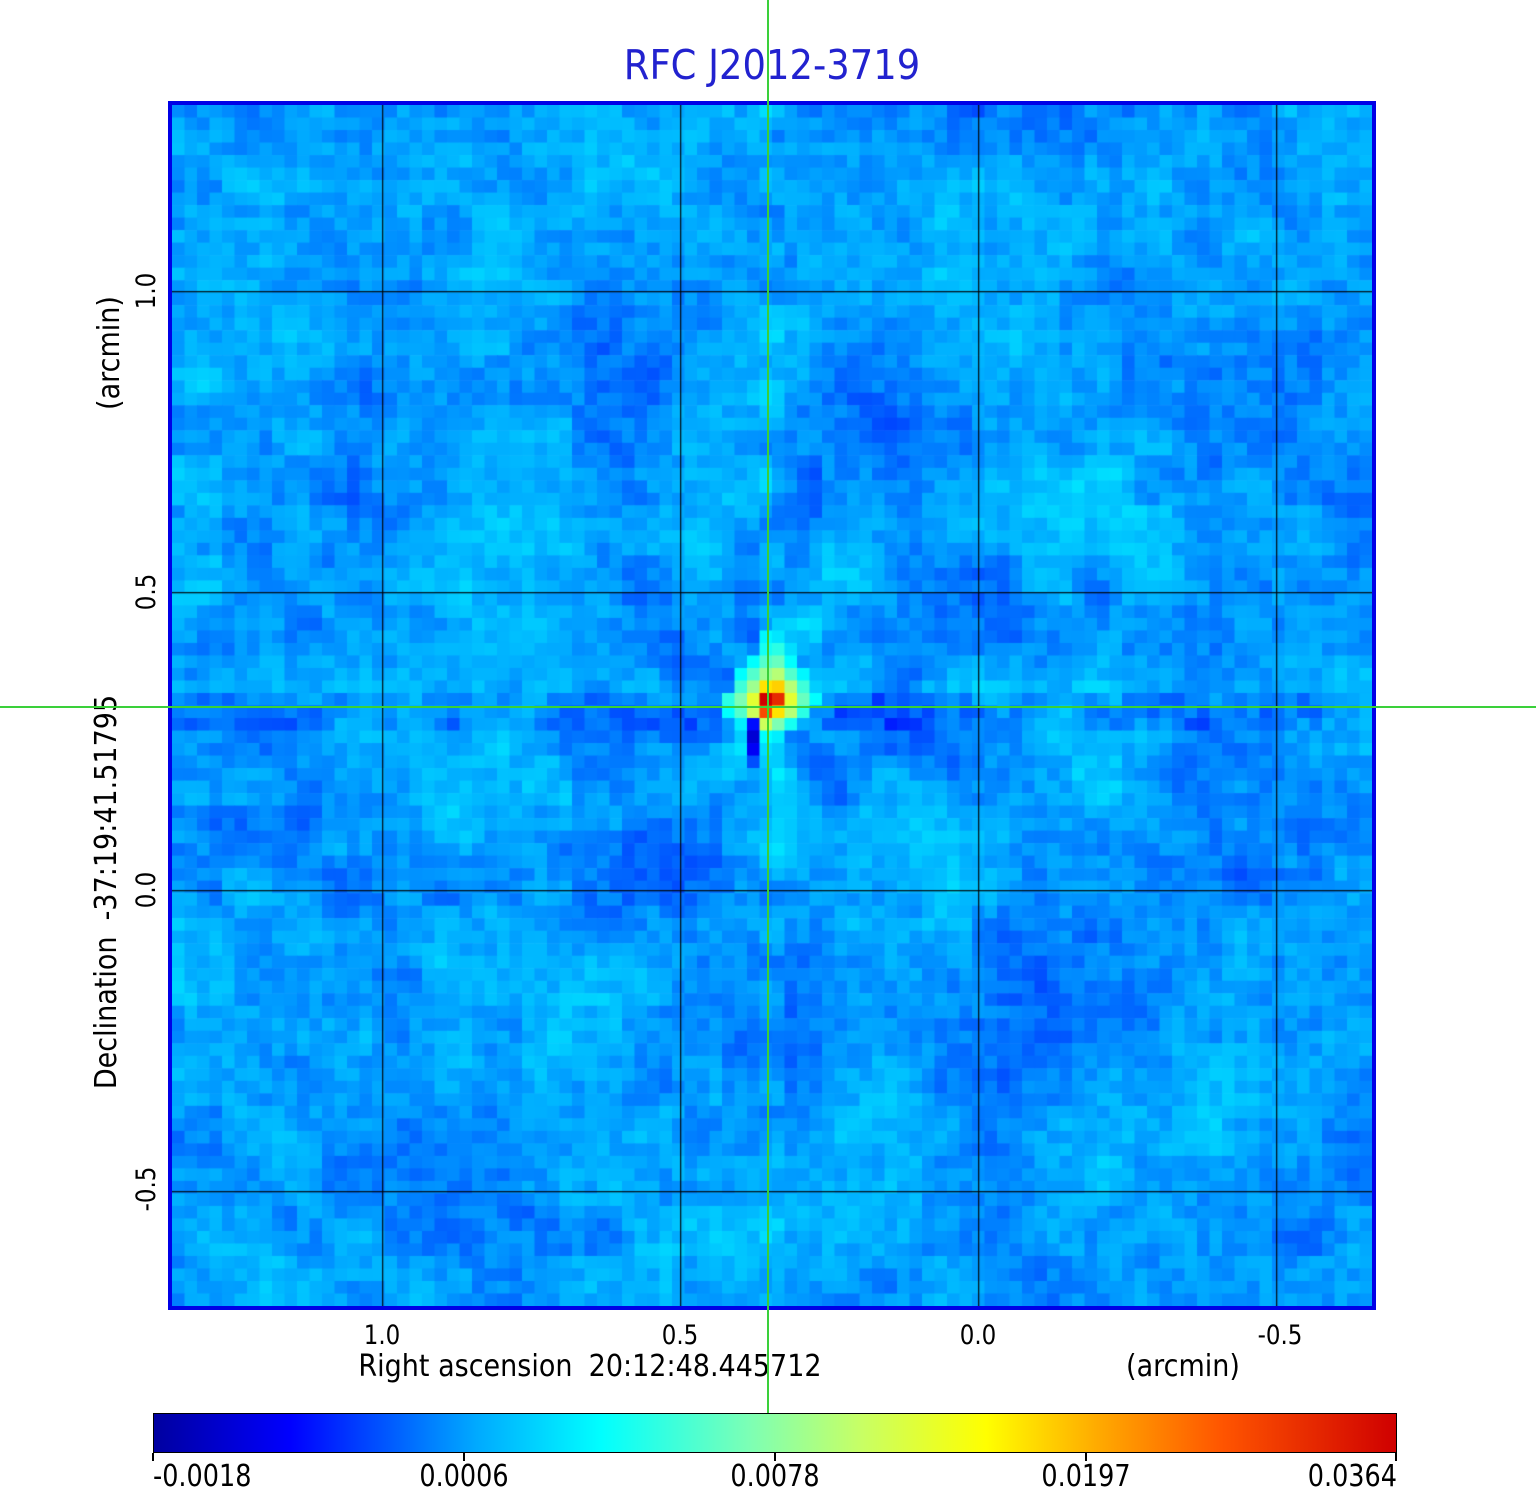  I want to click on y-axis-title-text: Declination, so click(106, 1013).